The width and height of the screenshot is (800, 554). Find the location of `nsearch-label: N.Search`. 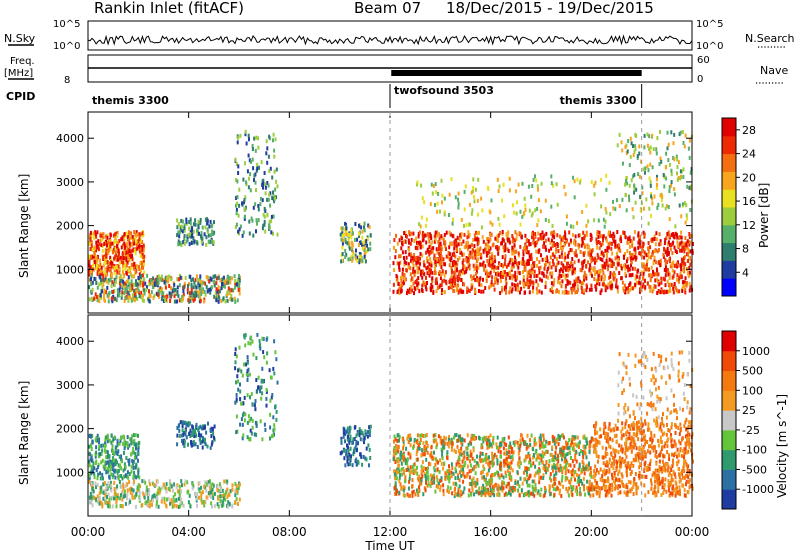

nsearch-label: N.Search is located at coordinates (770, 38).